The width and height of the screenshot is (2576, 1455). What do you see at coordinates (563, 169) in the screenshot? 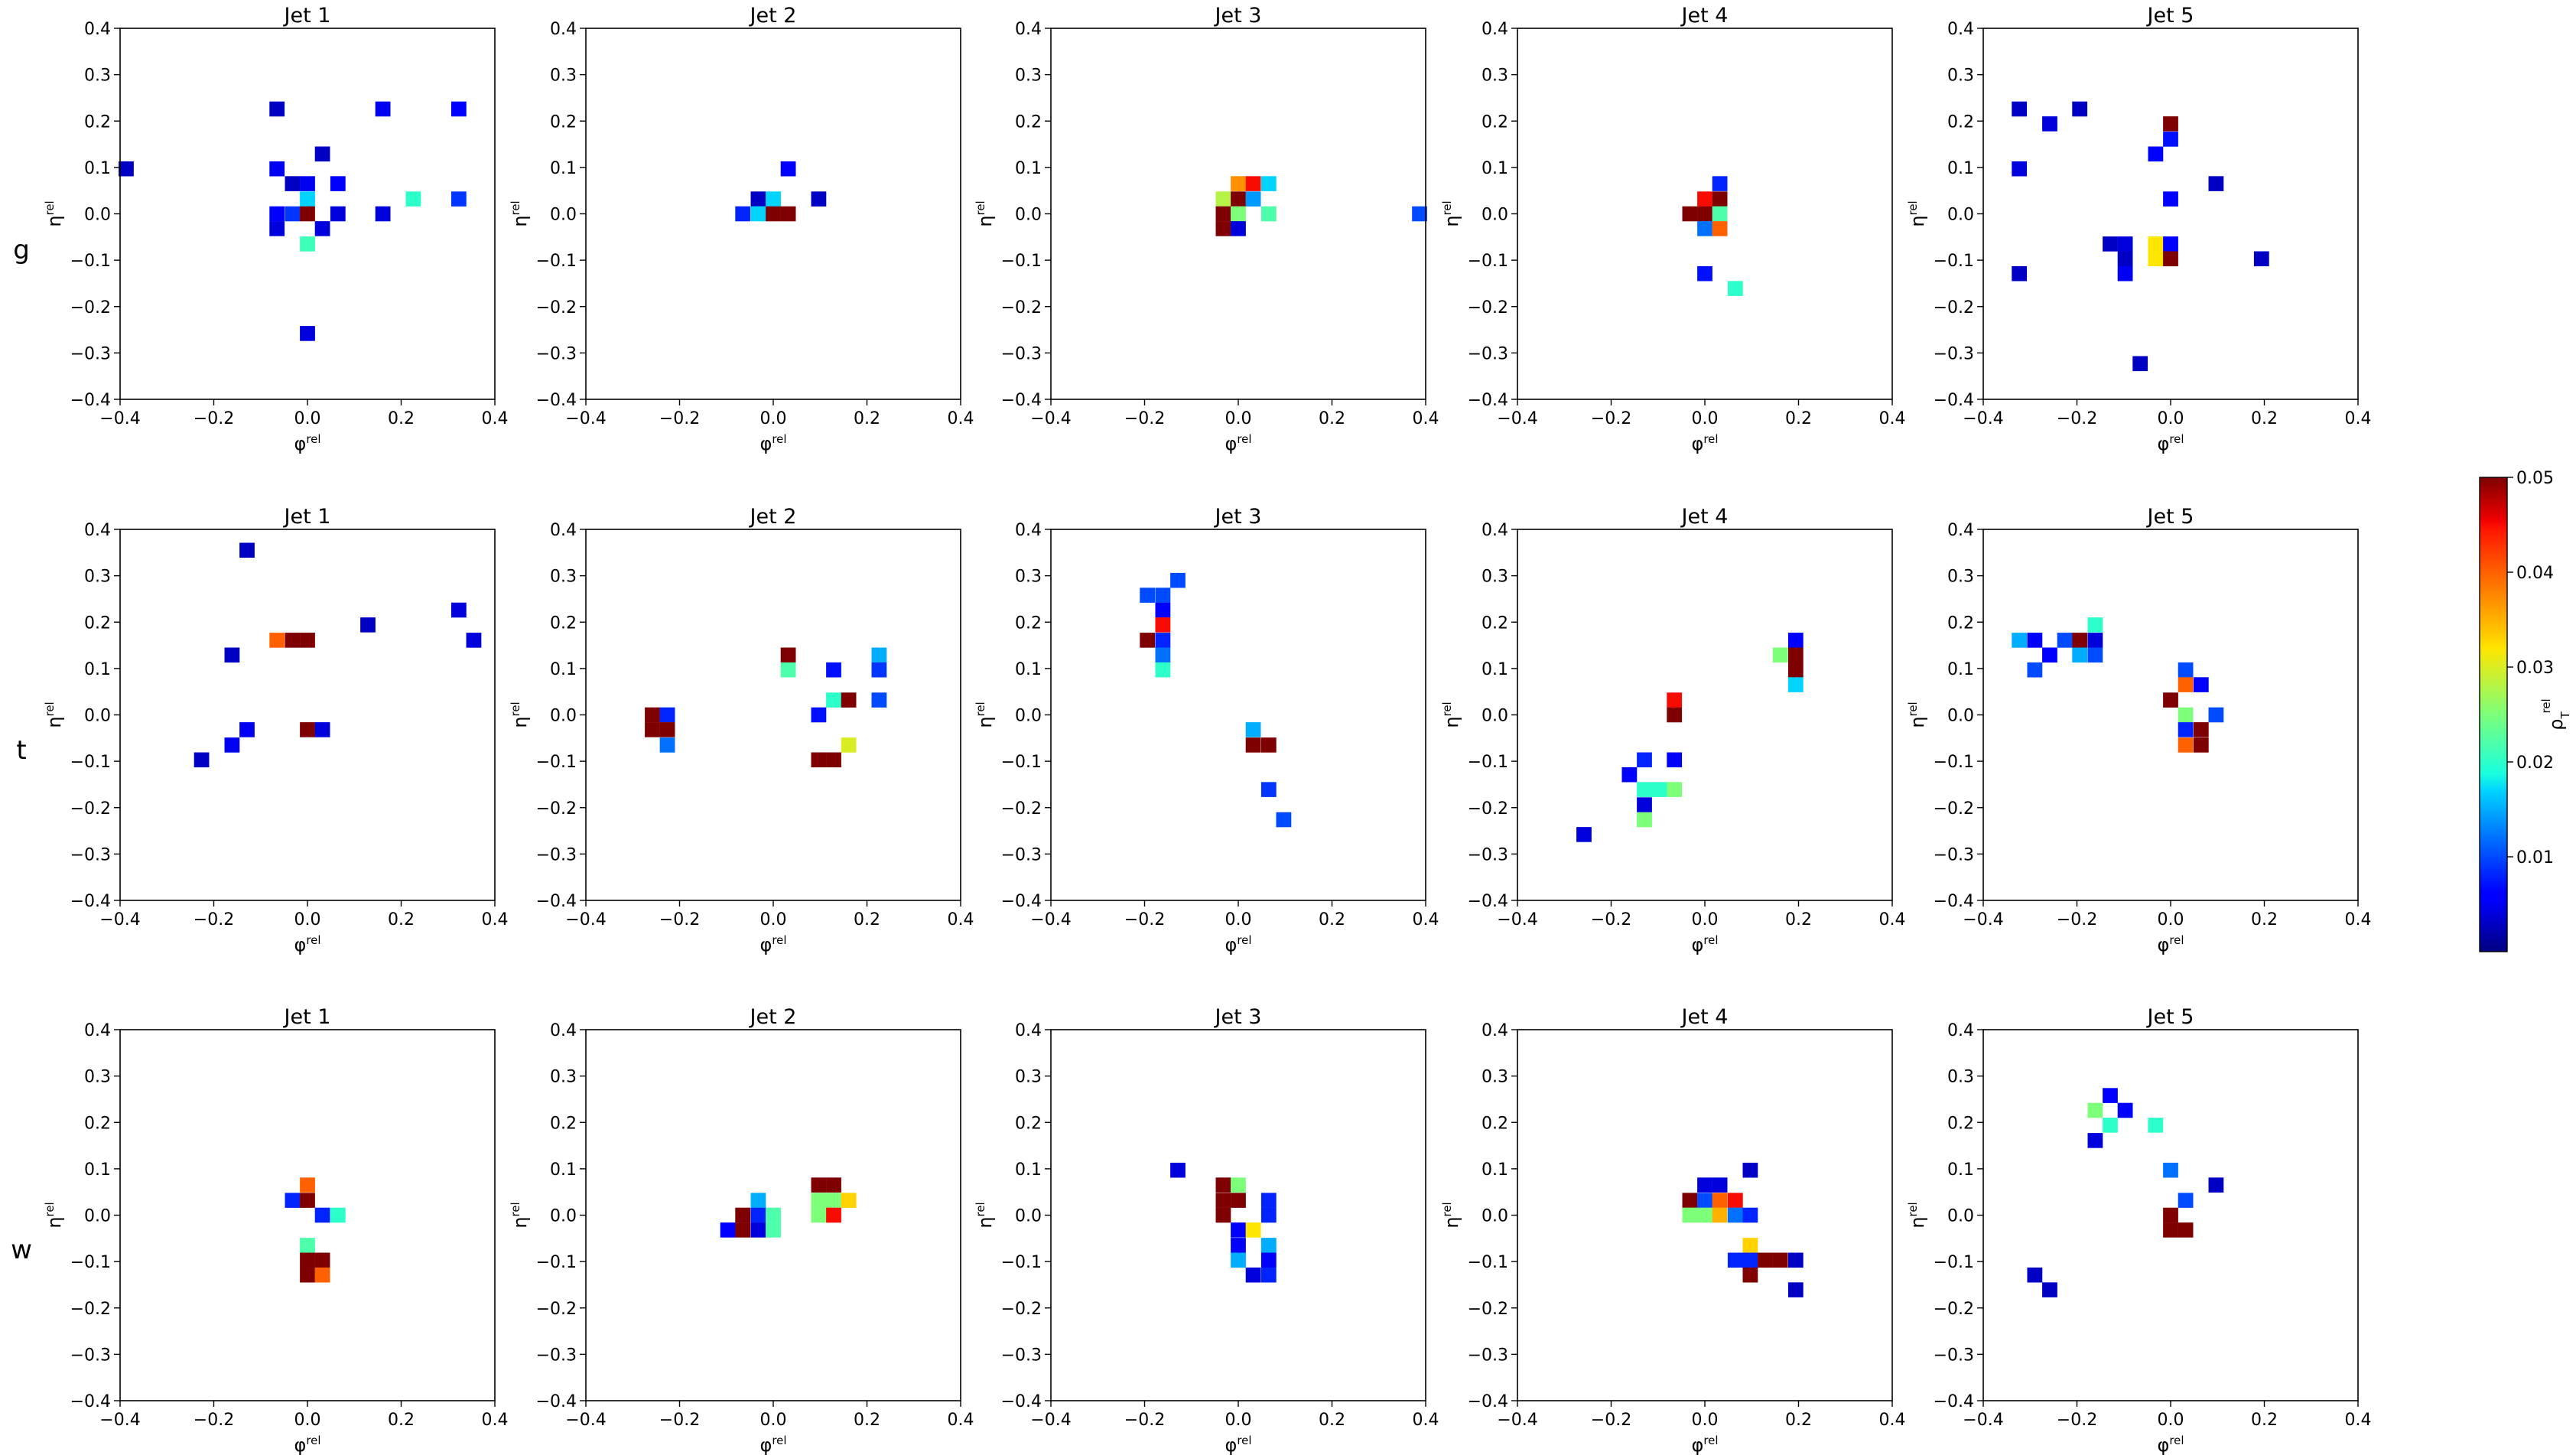
I see `y-tick-label: 0.1` at bounding box center [563, 169].